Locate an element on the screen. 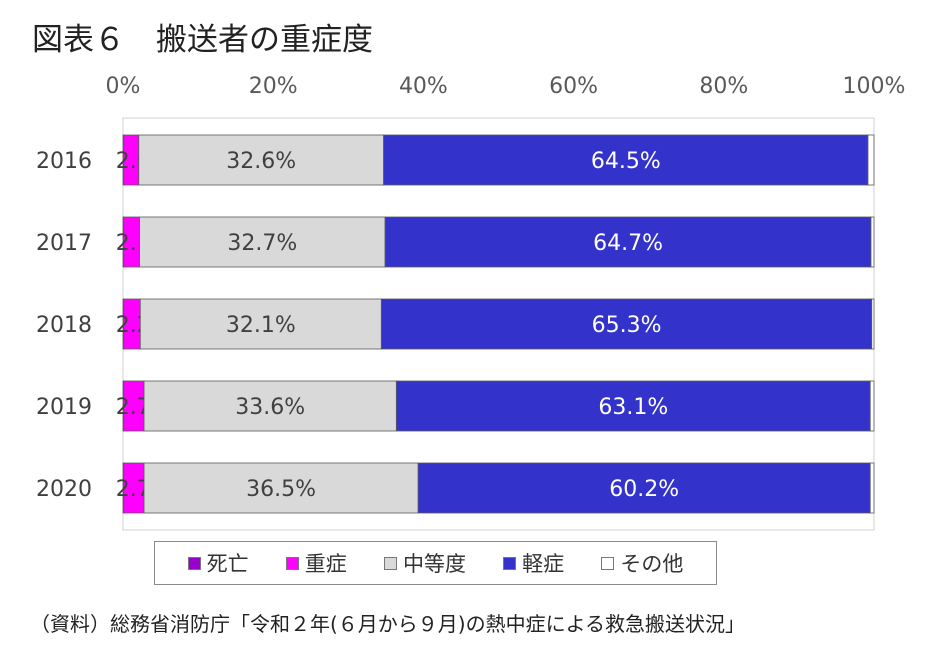 The image size is (939, 657). data-label: 32.6% is located at coordinates (261, 161).